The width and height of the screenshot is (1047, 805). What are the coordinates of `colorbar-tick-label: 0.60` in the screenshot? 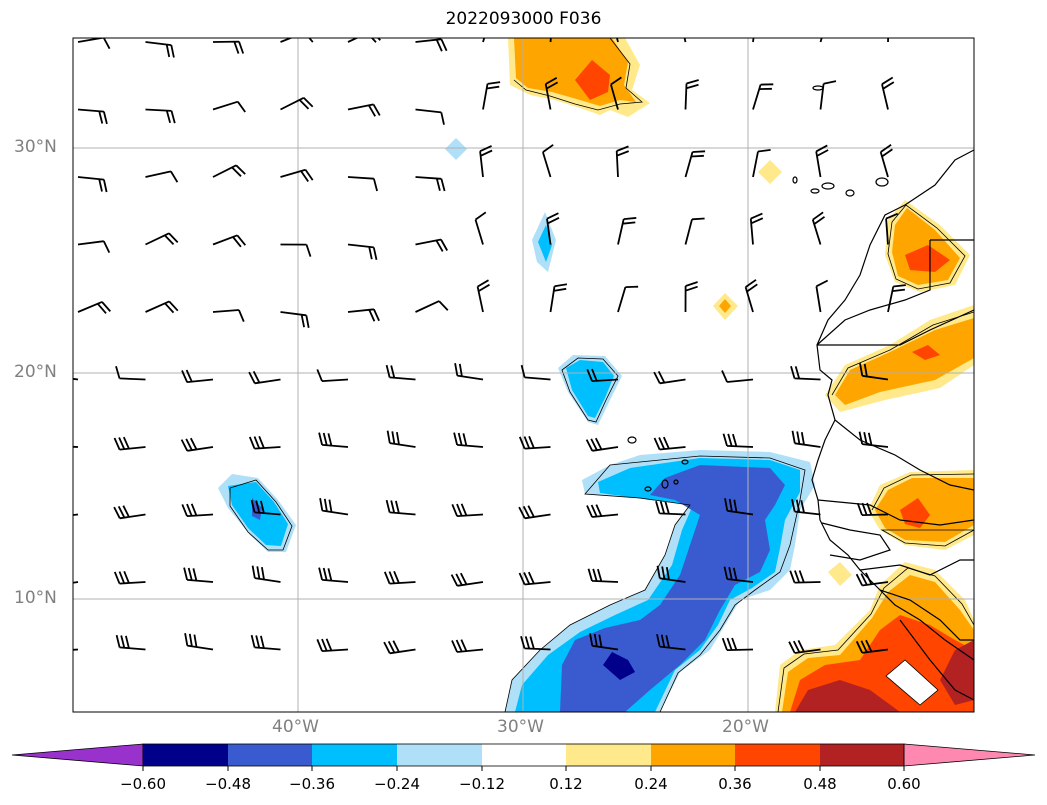 It's located at (904, 784).